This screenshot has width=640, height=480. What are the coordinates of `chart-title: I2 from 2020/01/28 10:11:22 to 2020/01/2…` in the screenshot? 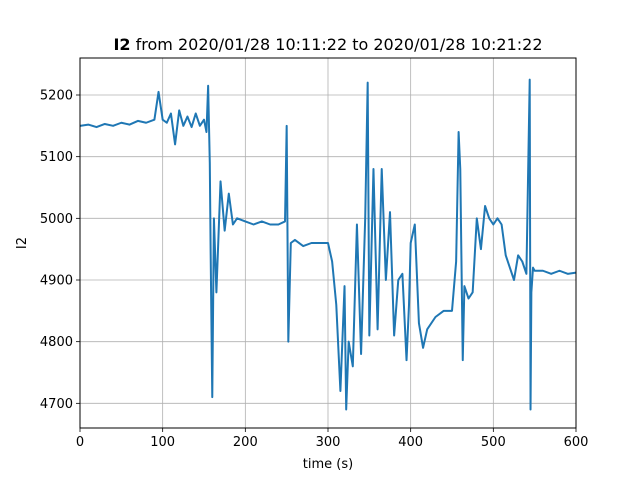 It's located at (327, 44).